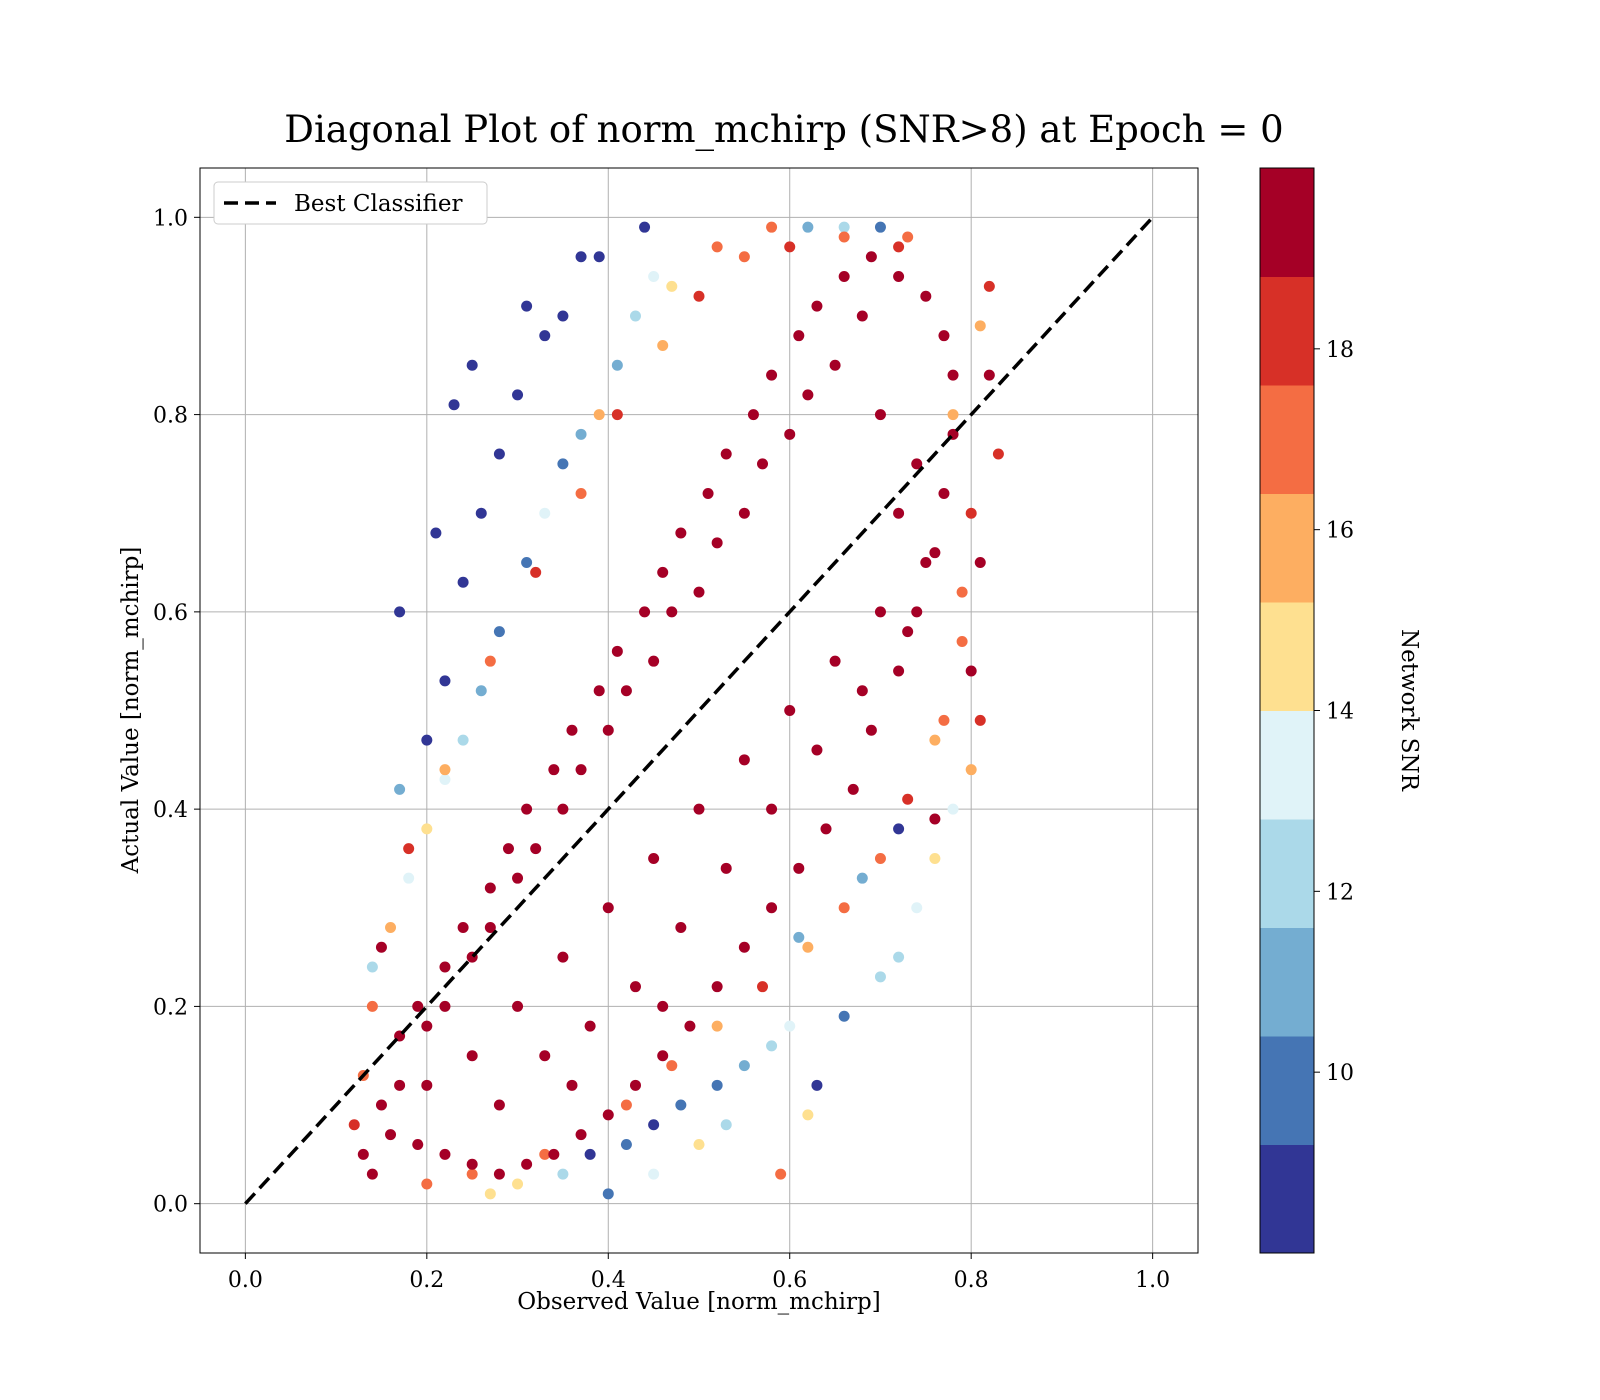 The width and height of the screenshot is (1600, 1400). Describe the element at coordinates (608, 1280) in the screenshot. I see `x-tick-label: 0.4` at that location.